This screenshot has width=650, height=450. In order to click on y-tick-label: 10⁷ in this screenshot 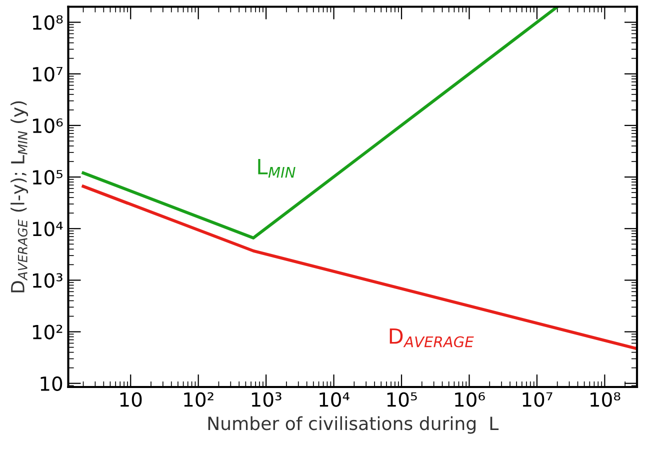, I will do `click(47, 74)`.